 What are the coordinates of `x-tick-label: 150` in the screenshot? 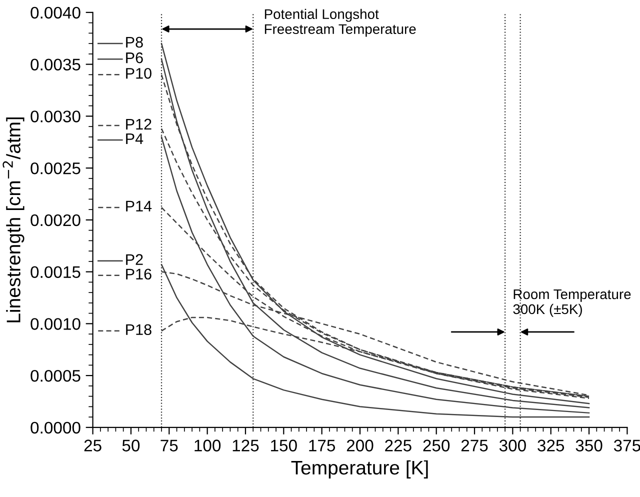 It's located at (284, 446).